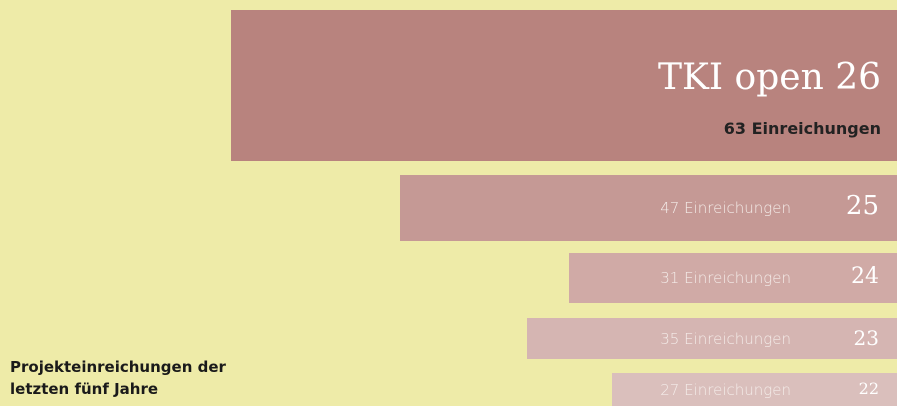 The height and width of the screenshot is (406, 897). What do you see at coordinates (865, 276) in the screenshot?
I see `category-label: 24` at bounding box center [865, 276].